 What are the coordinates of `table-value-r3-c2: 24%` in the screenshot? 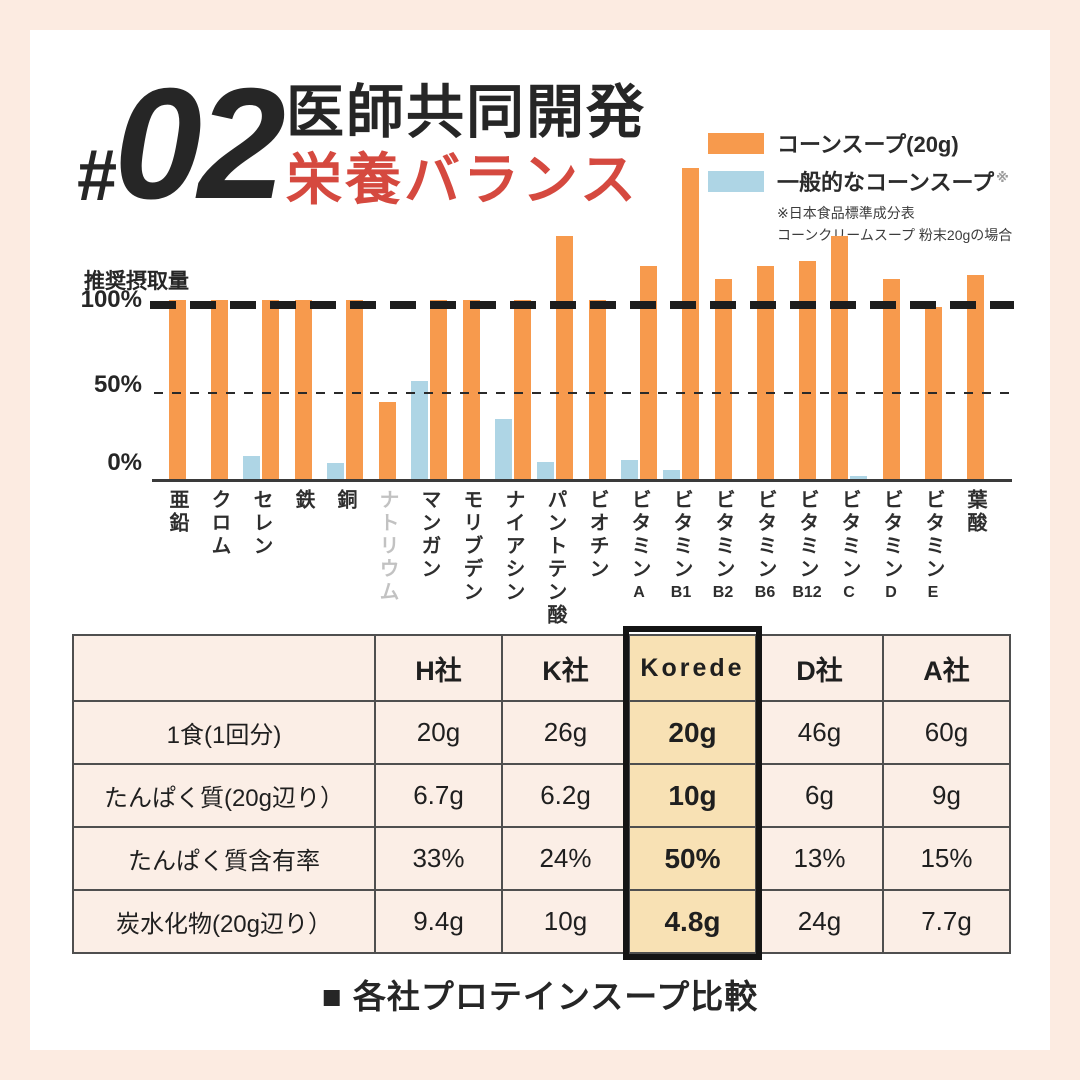 It's located at (565, 858).